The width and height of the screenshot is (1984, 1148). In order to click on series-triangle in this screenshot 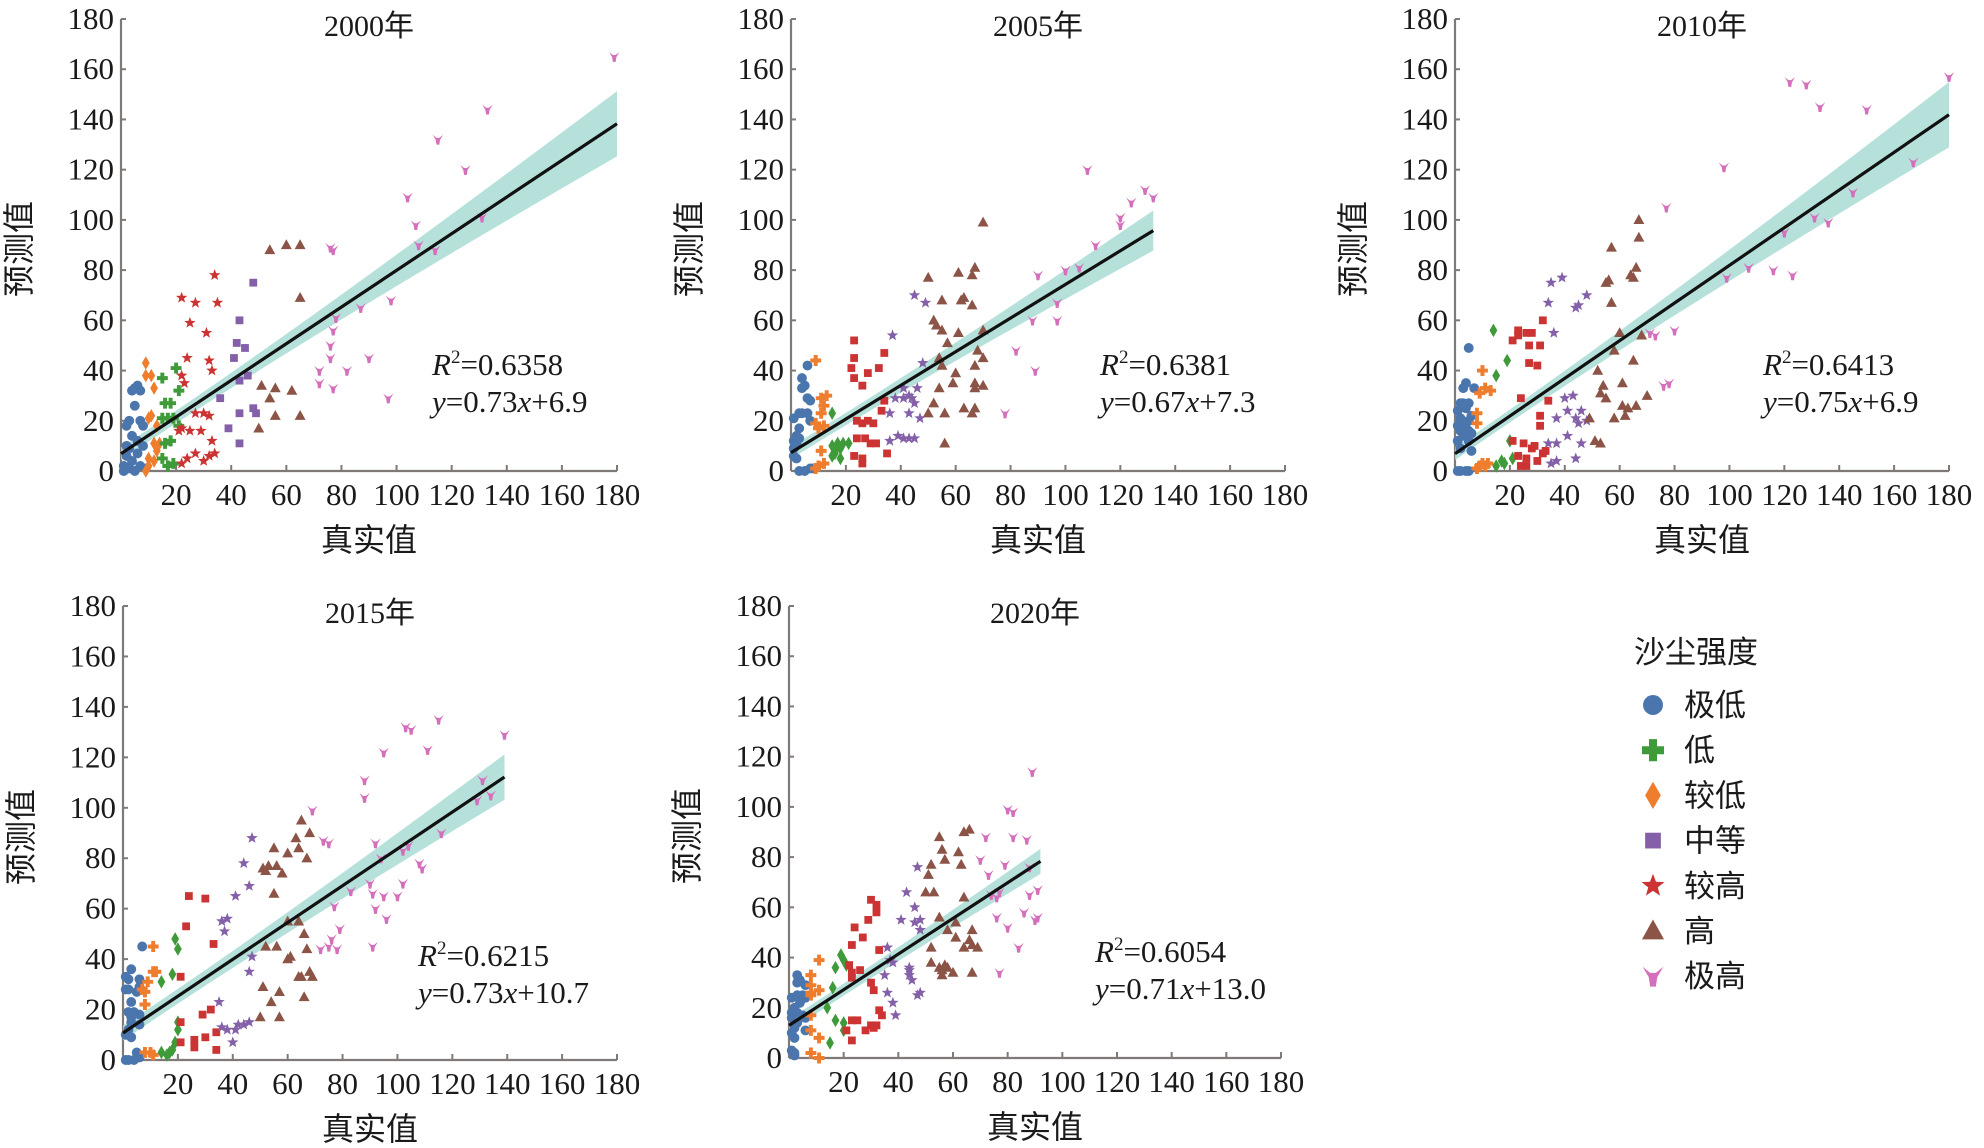, I will do `click(1618, 331)`.